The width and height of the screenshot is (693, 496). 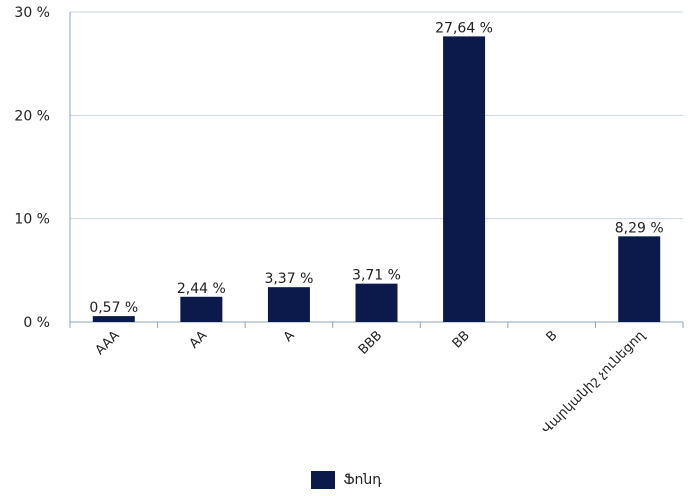 What do you see at coordinates (288, 279) in the screenshot?
I see `data-label: 3,37 %` at bounding box center [288, 279].